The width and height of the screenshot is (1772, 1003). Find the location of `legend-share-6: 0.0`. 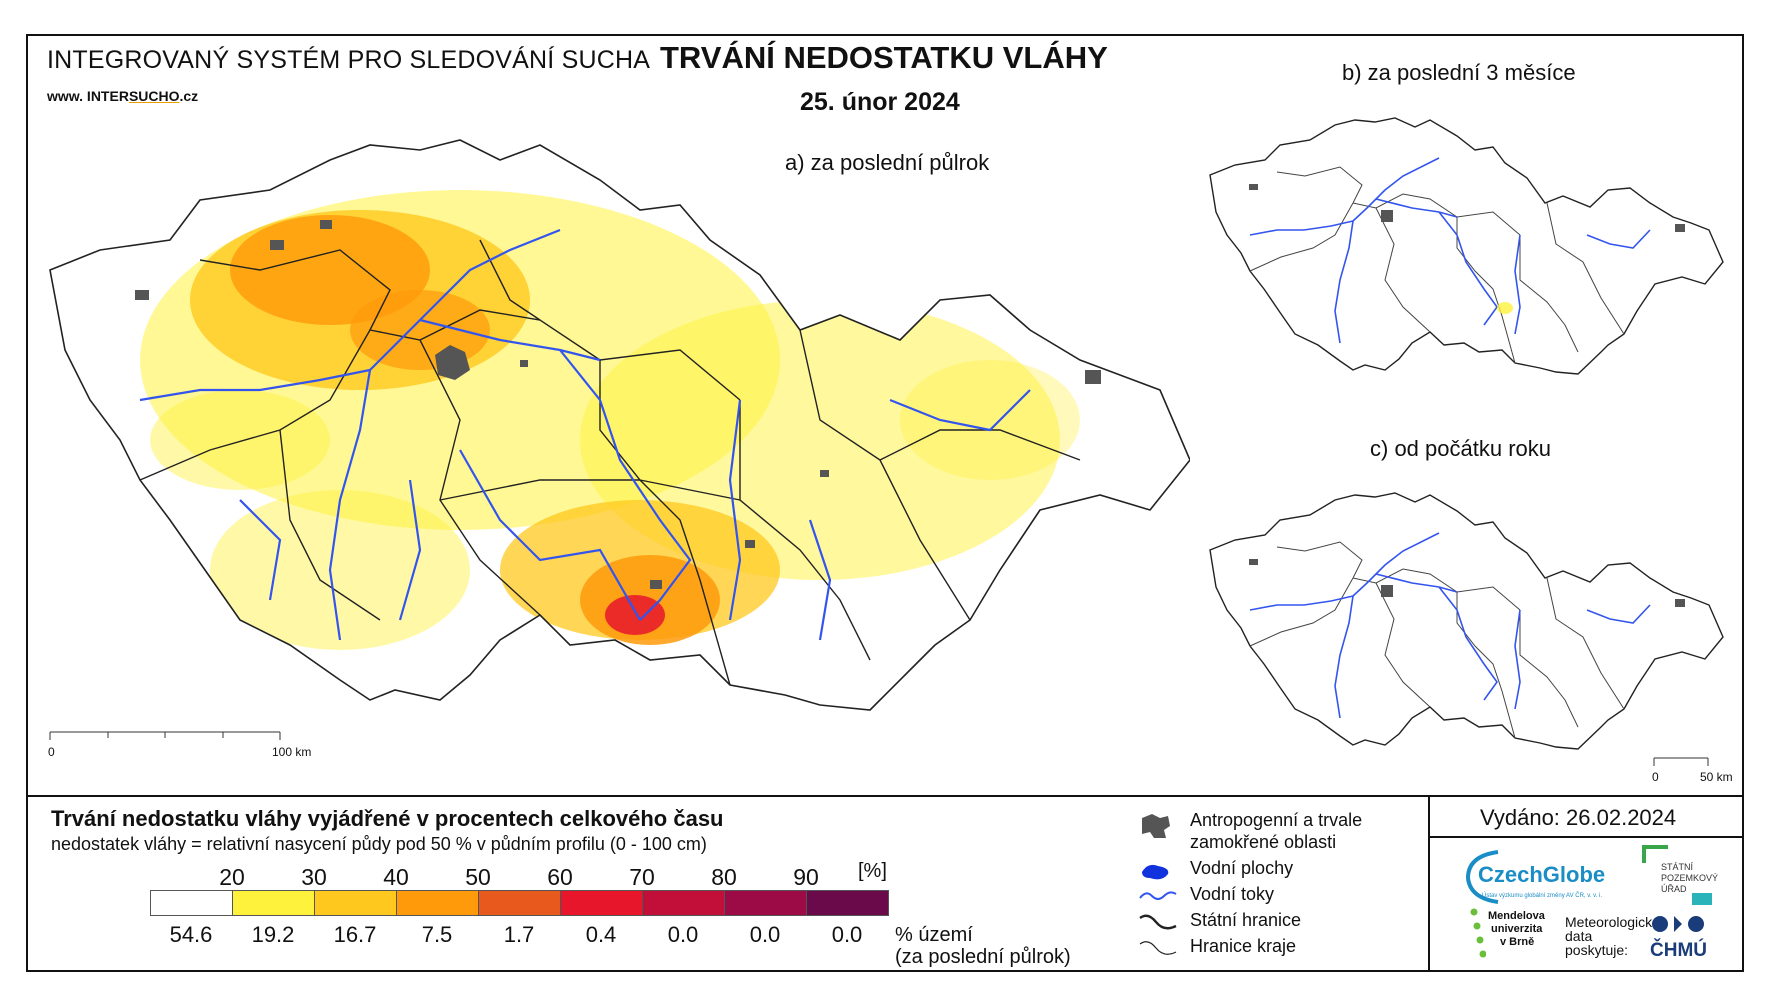

legend-share-6: 0.0 is located at coordinates (683, 934).